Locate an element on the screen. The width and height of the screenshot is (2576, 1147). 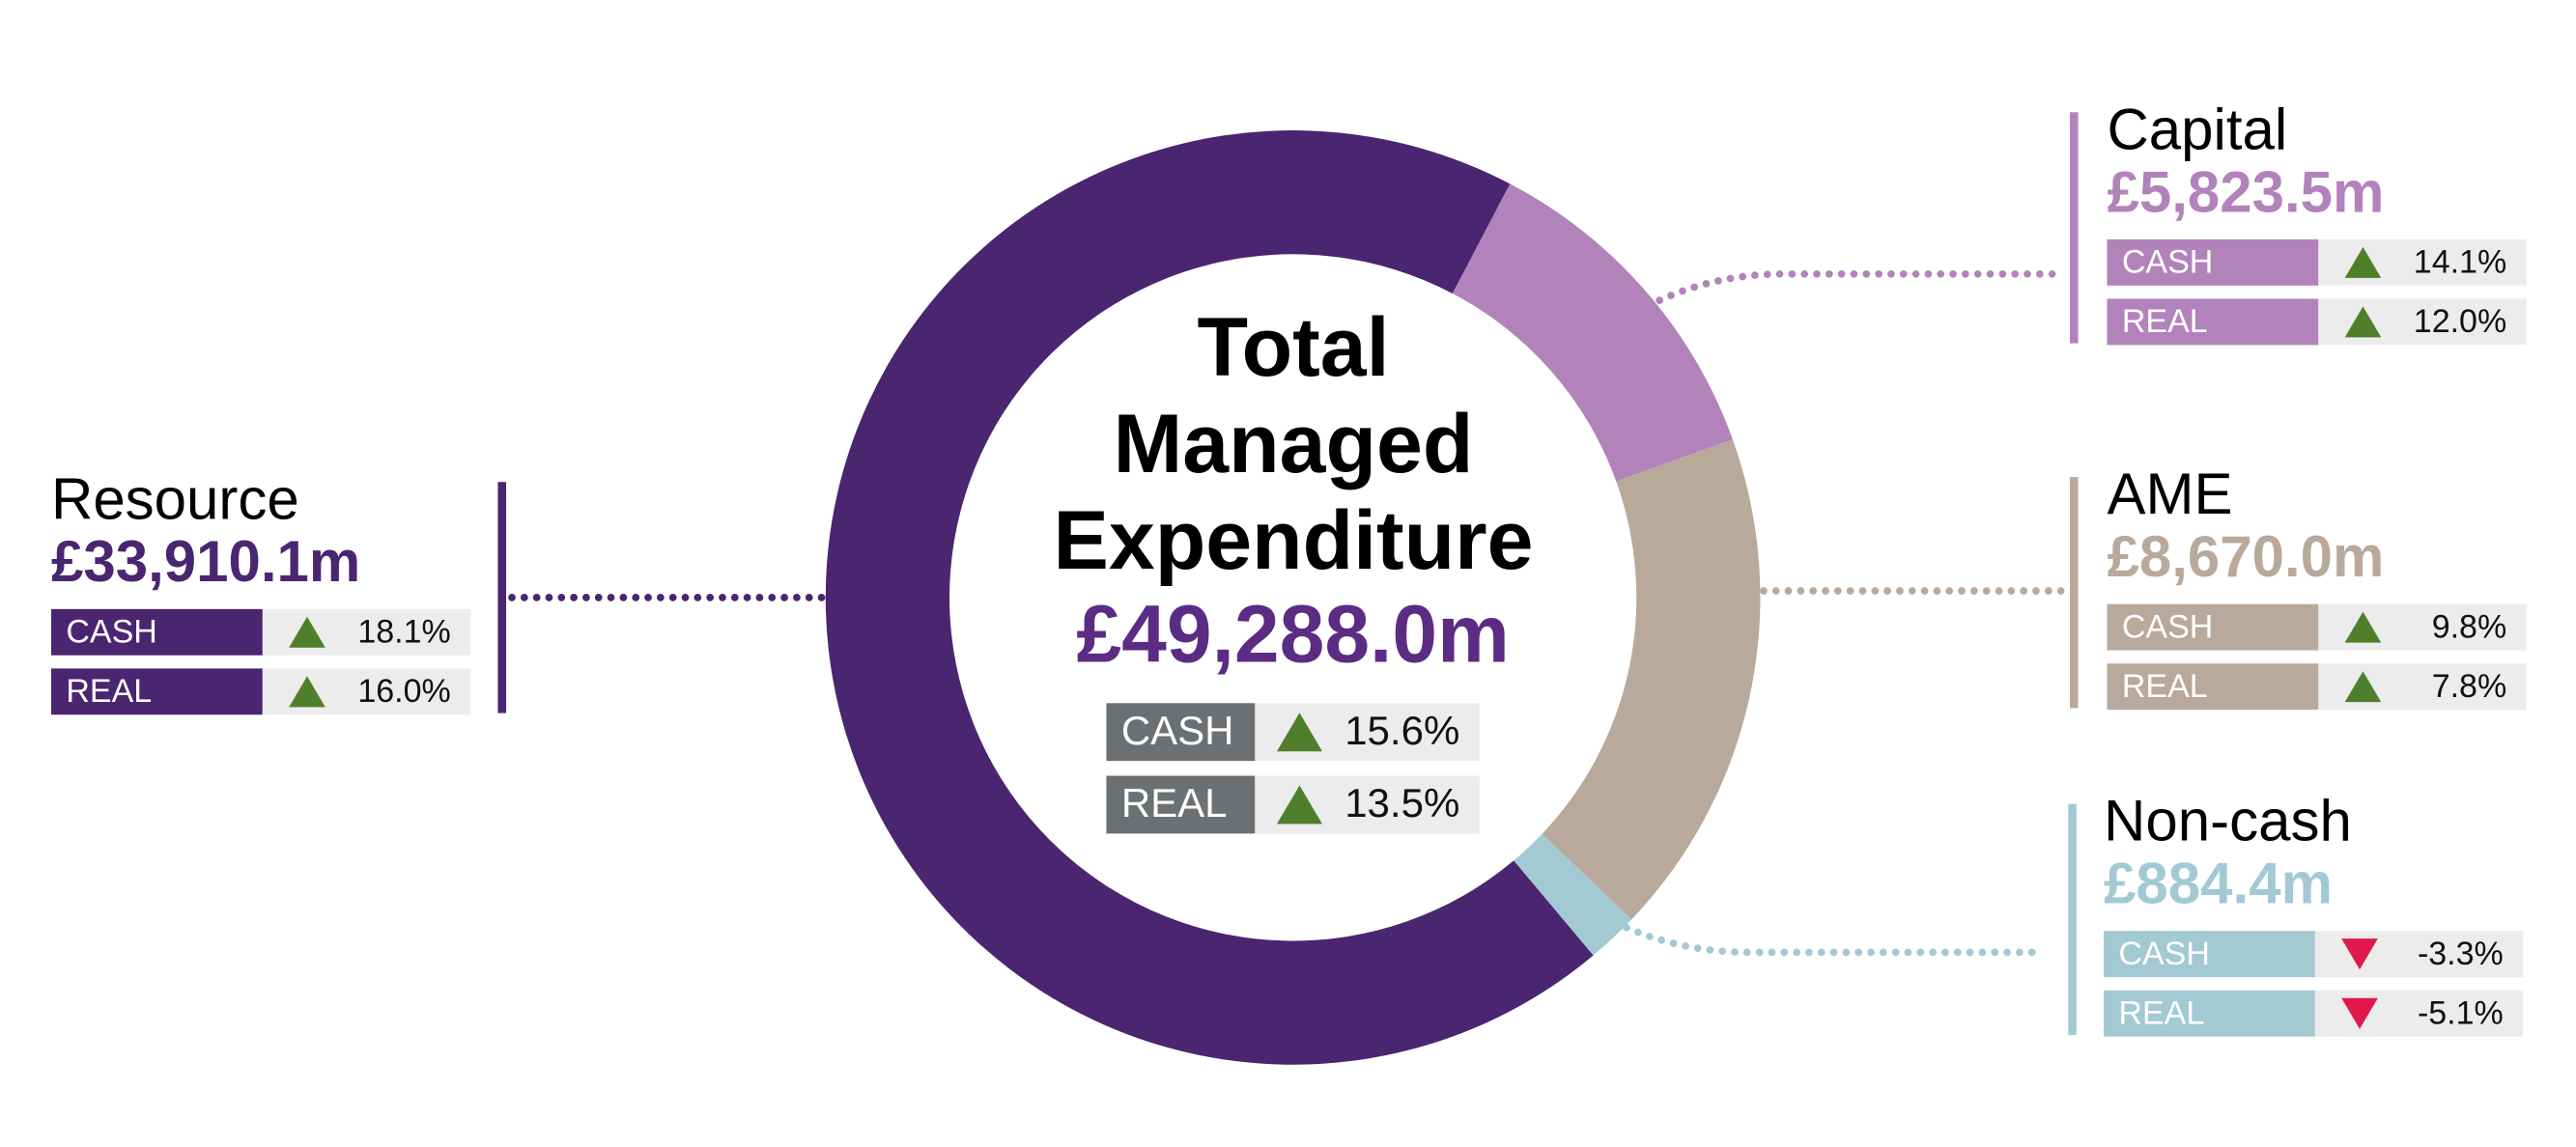
category-value: £5,823.5m is located at coordinates (2245, 191).